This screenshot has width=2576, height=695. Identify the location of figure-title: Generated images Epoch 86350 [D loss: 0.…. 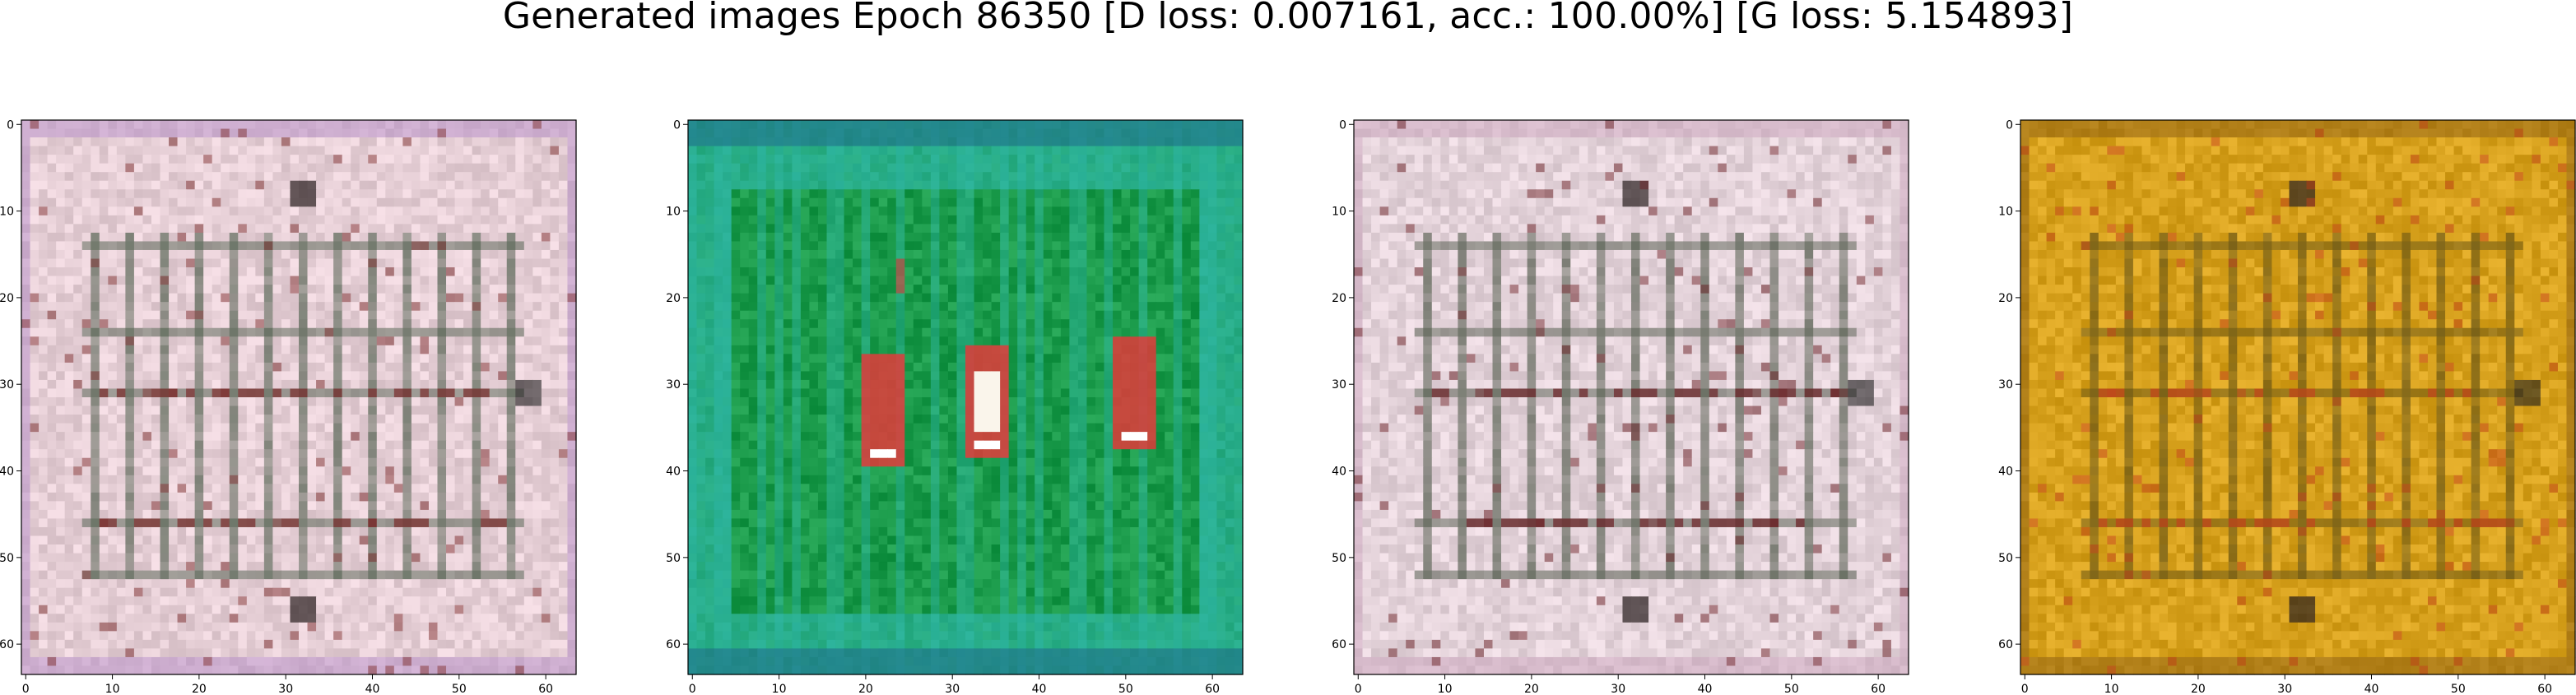
(1288, 18).